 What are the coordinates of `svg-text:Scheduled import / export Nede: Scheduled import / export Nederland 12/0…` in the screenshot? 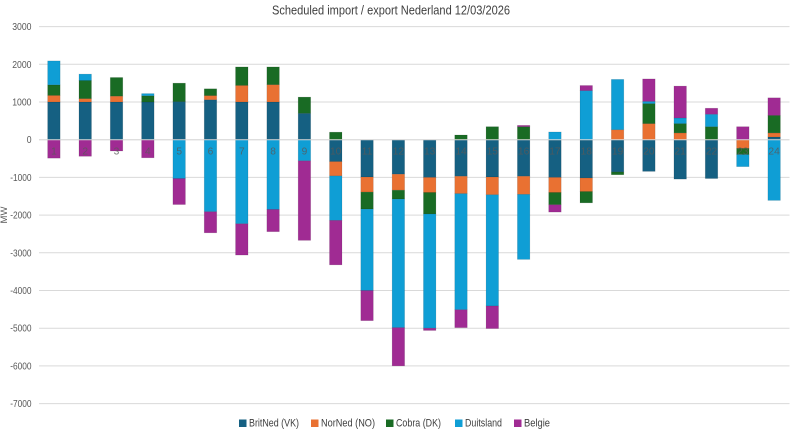 It's located at (391, 10).